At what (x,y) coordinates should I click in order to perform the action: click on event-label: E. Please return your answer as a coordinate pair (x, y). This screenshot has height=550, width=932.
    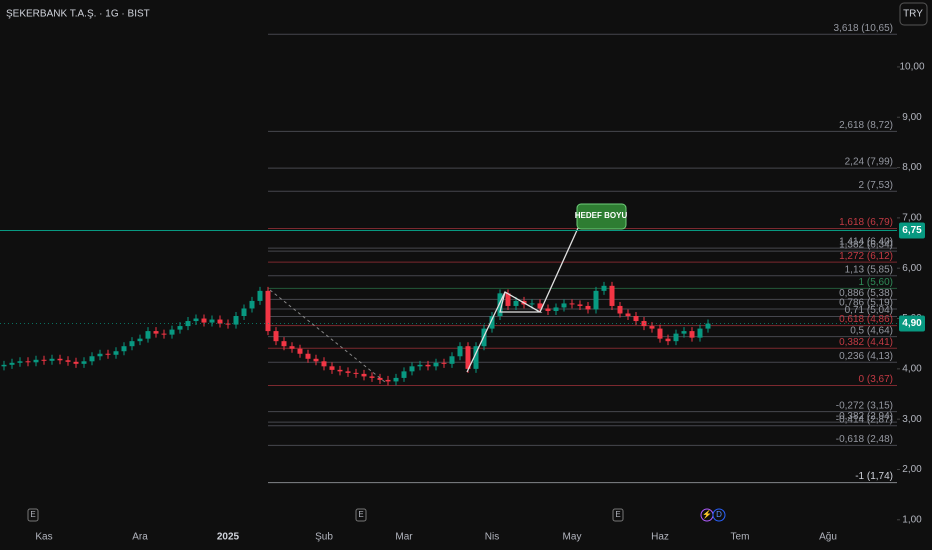
    Looking at the image, I should click on (32, 514).